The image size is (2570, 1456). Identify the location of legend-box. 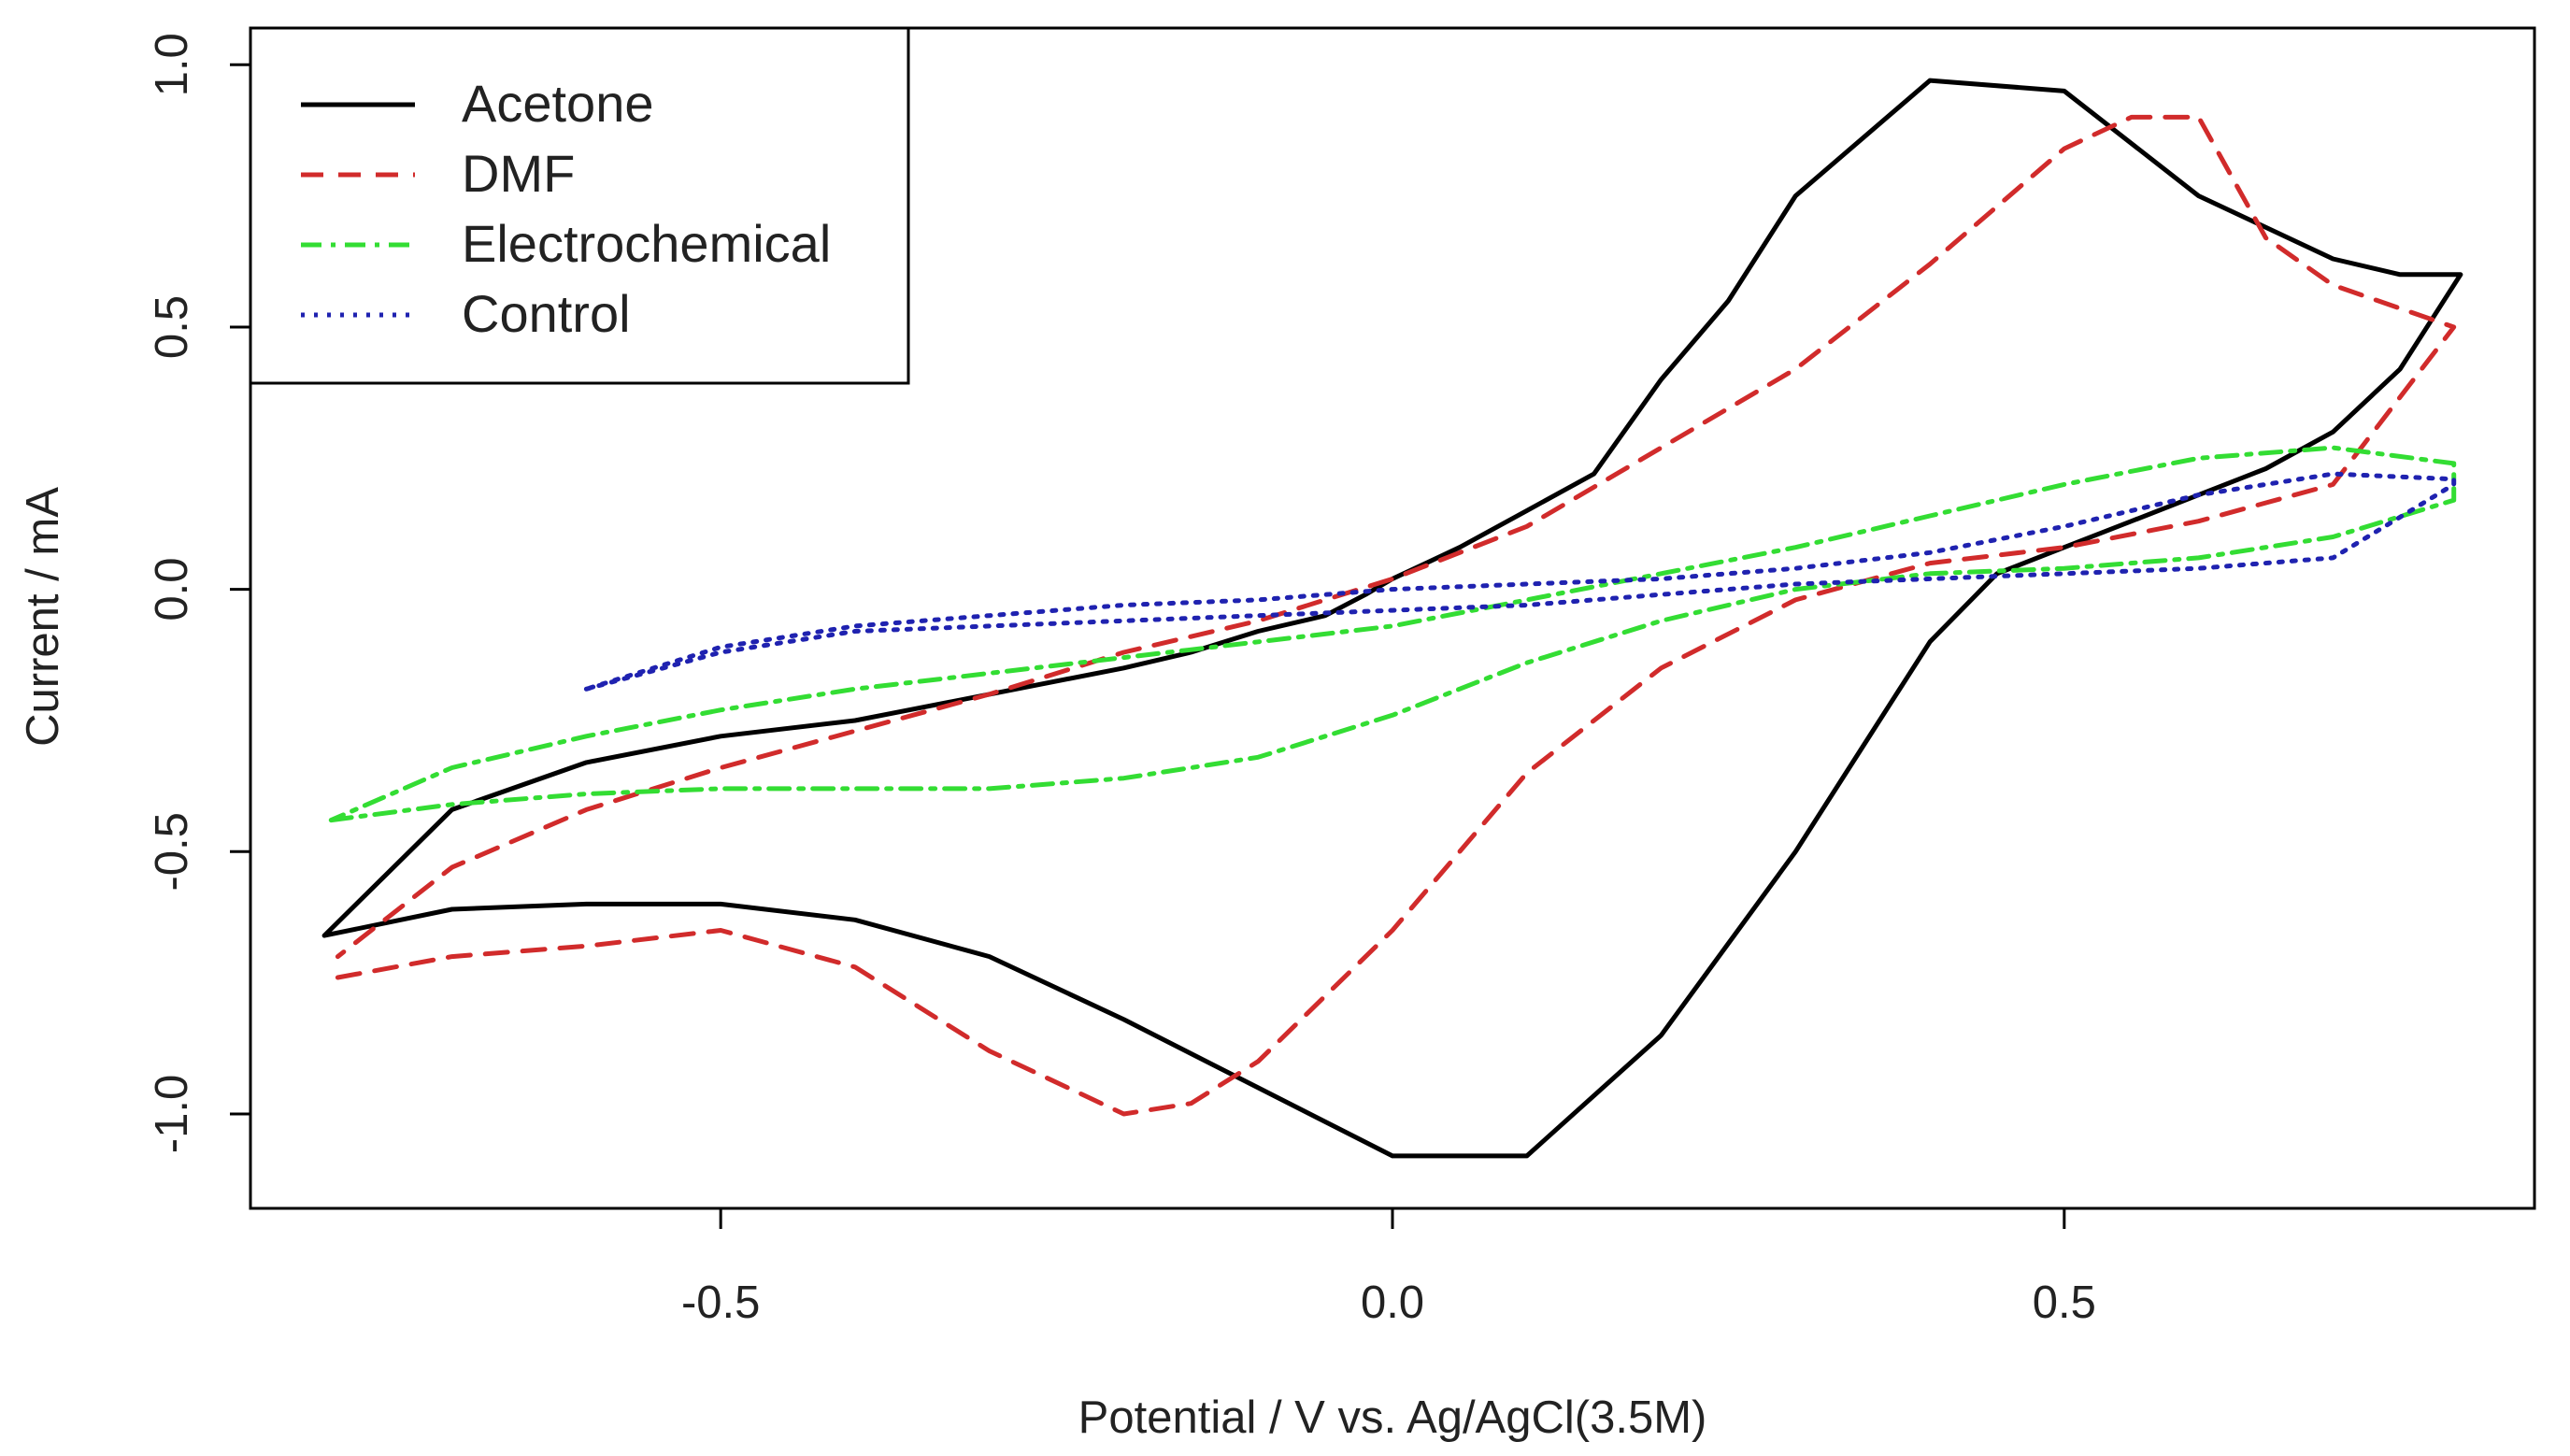
(579, 205).